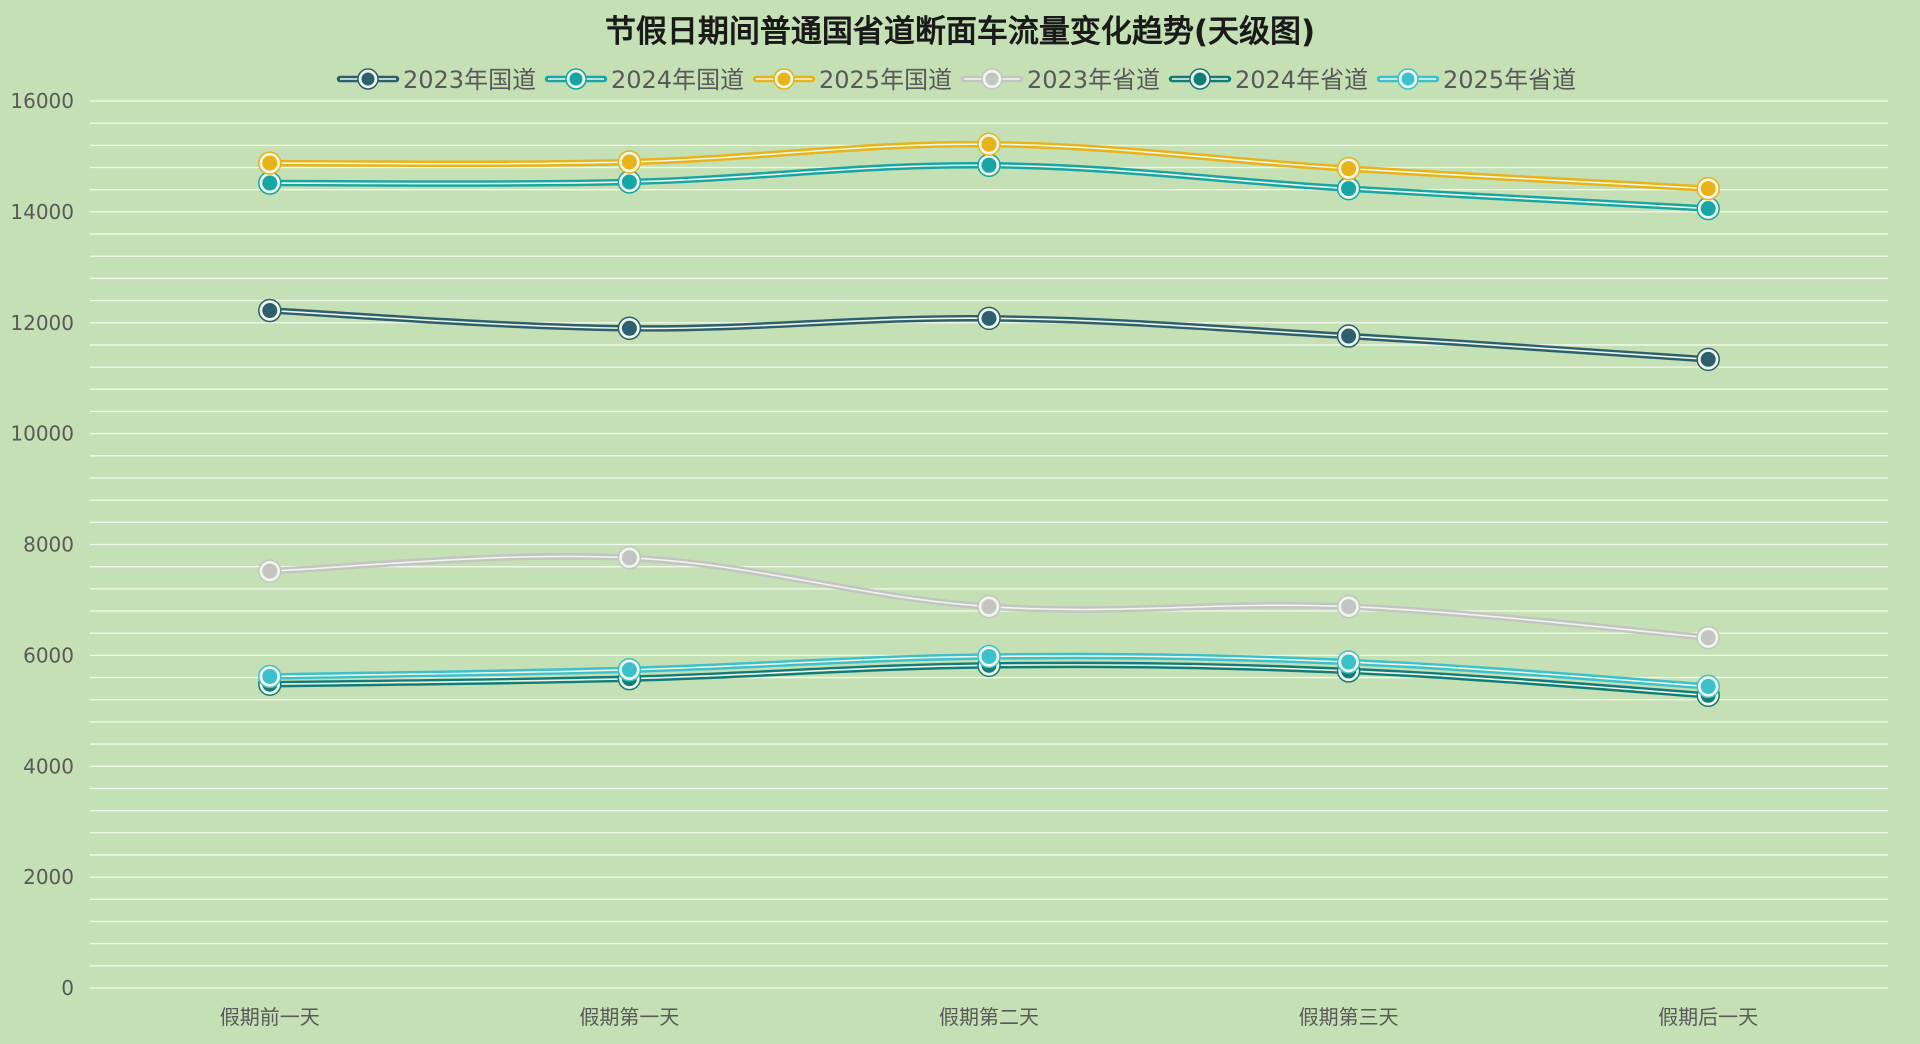 The height and width of the screenshot is (1044, 1920). What do you see at coordinates (469, 80) in the screenshot?
I see `legend-label: 2023年国道` at bounding box center [469, 80].